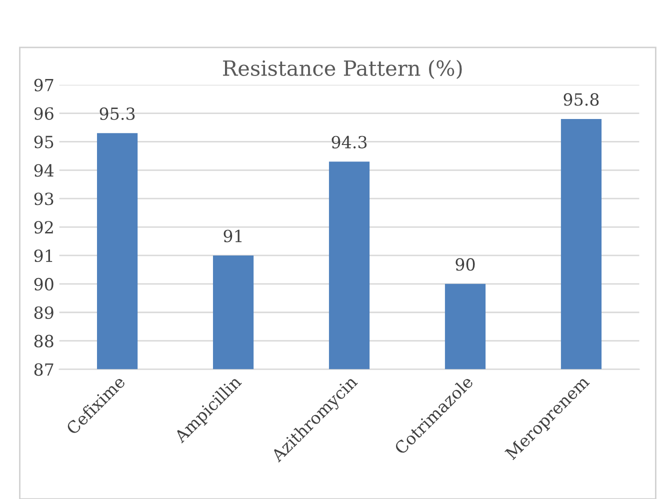  Describe the element at coordinates (44, 142) in the screenshot. I see `y-tick-label: 95` at that location.